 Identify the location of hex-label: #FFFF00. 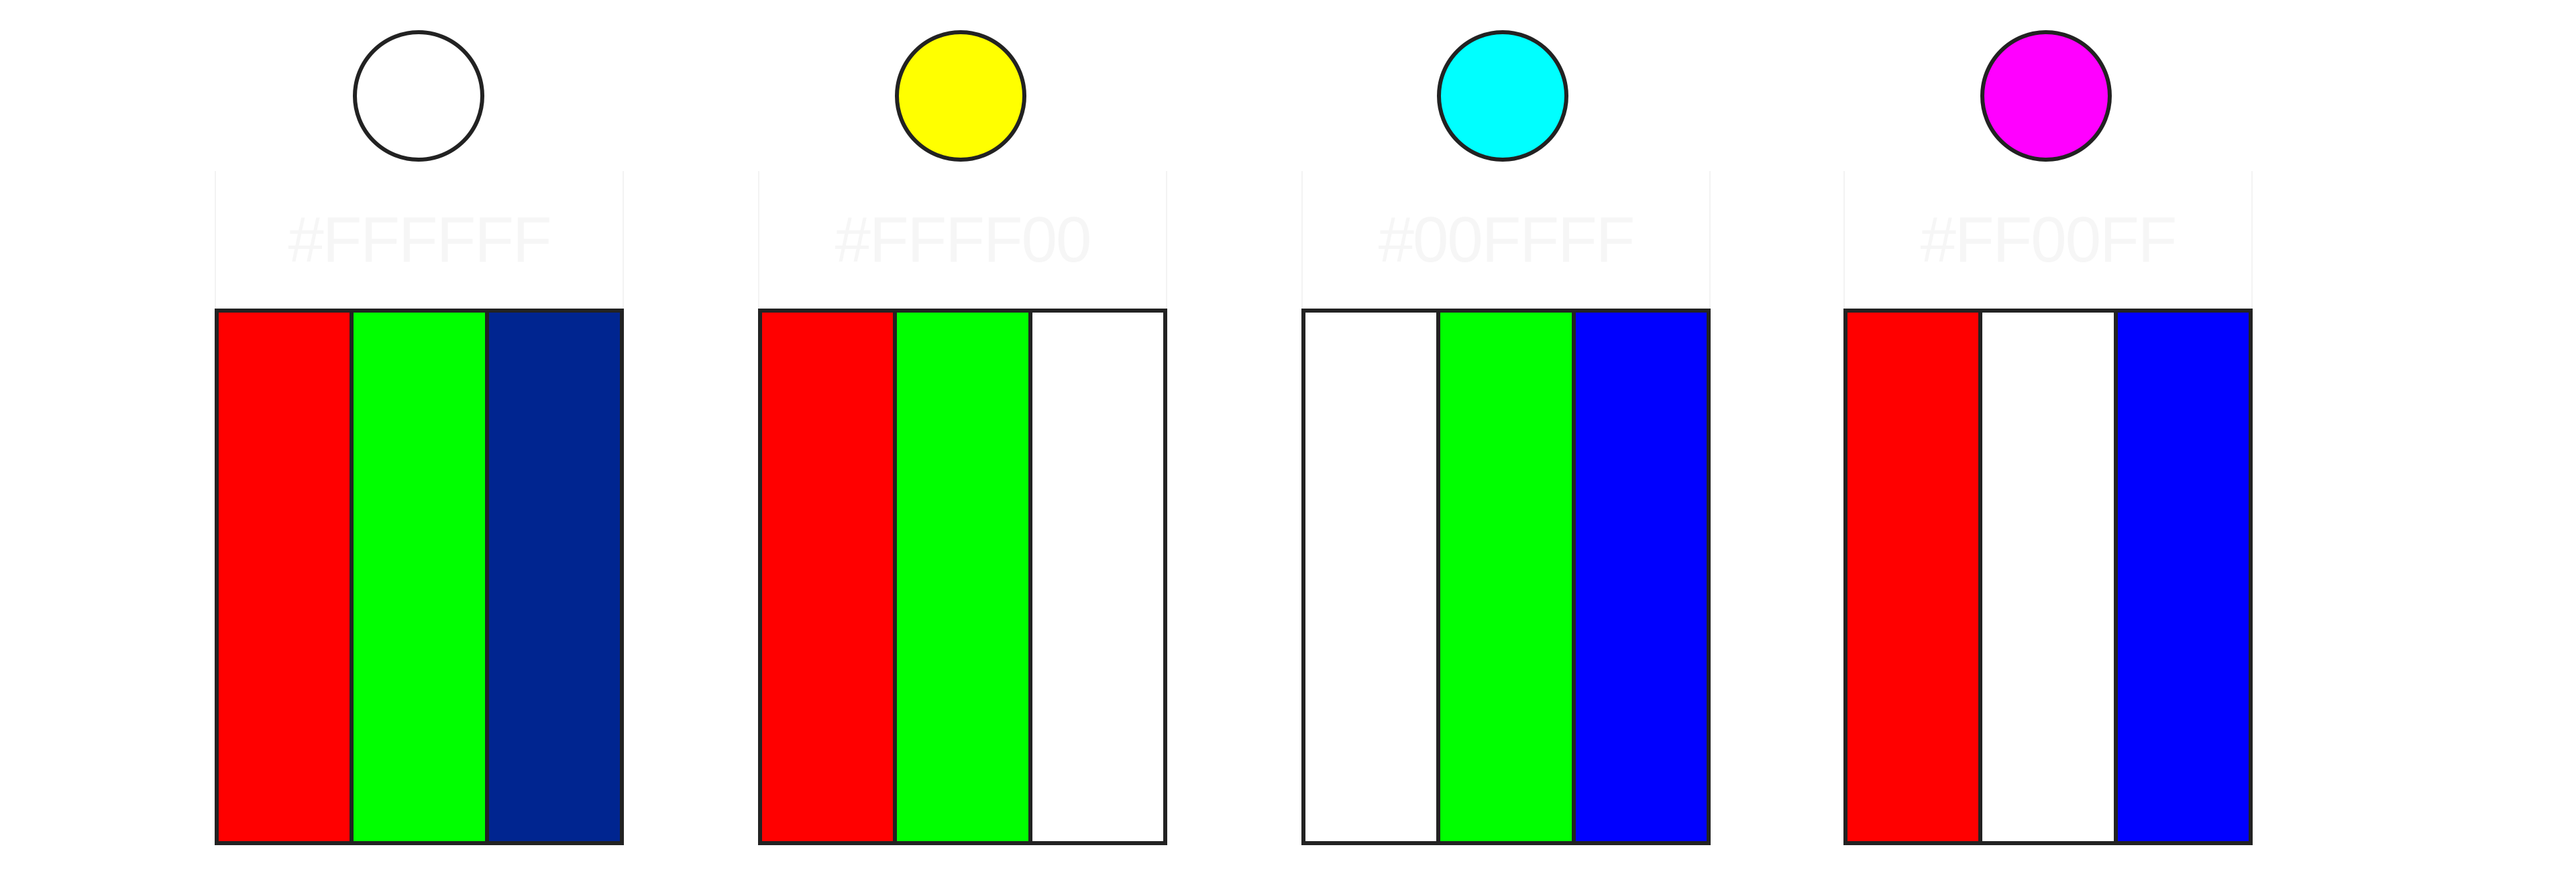
(963, 240).